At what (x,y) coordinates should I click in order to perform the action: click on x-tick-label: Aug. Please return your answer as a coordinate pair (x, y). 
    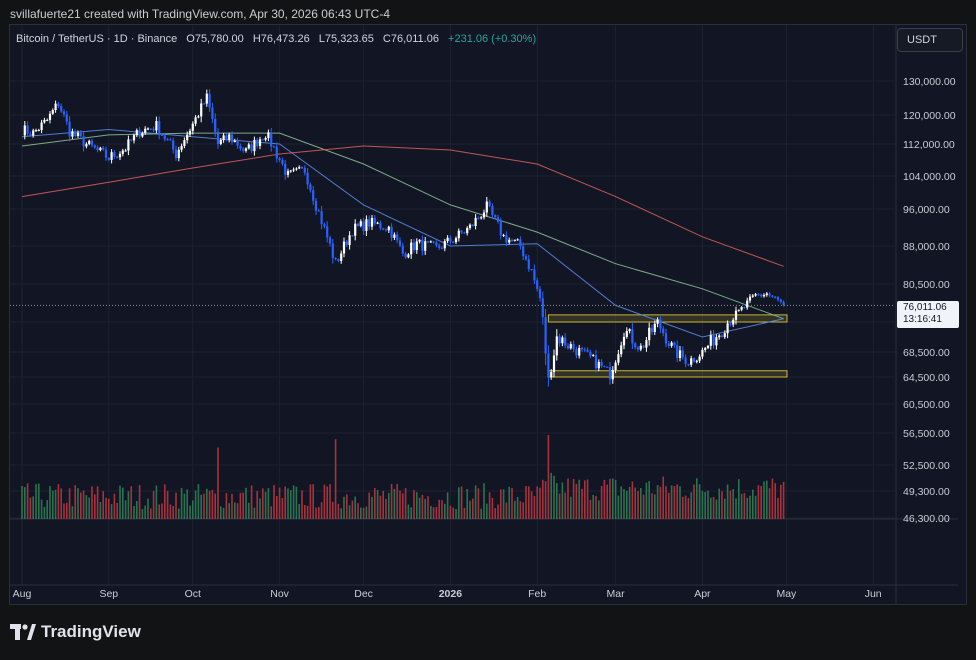
    Looking at the image, I should click on (22, 594).